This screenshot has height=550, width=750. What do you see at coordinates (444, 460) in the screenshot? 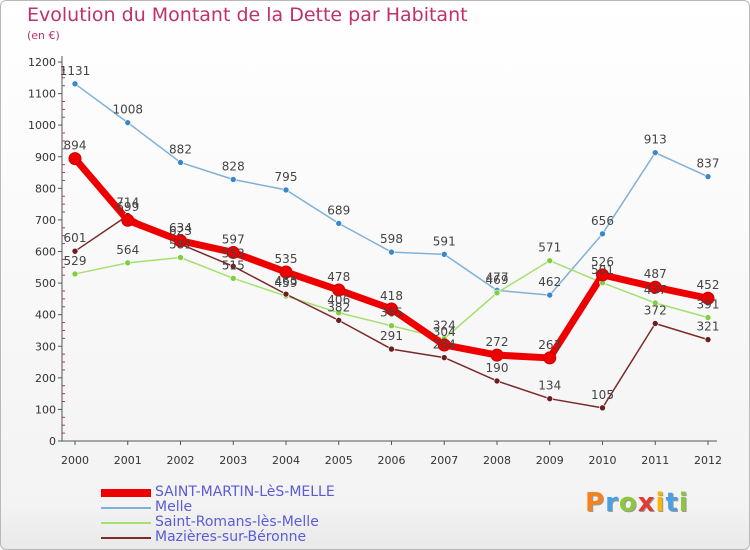
I see `x-tick-label: 2007` at bounding box center [444, 460].